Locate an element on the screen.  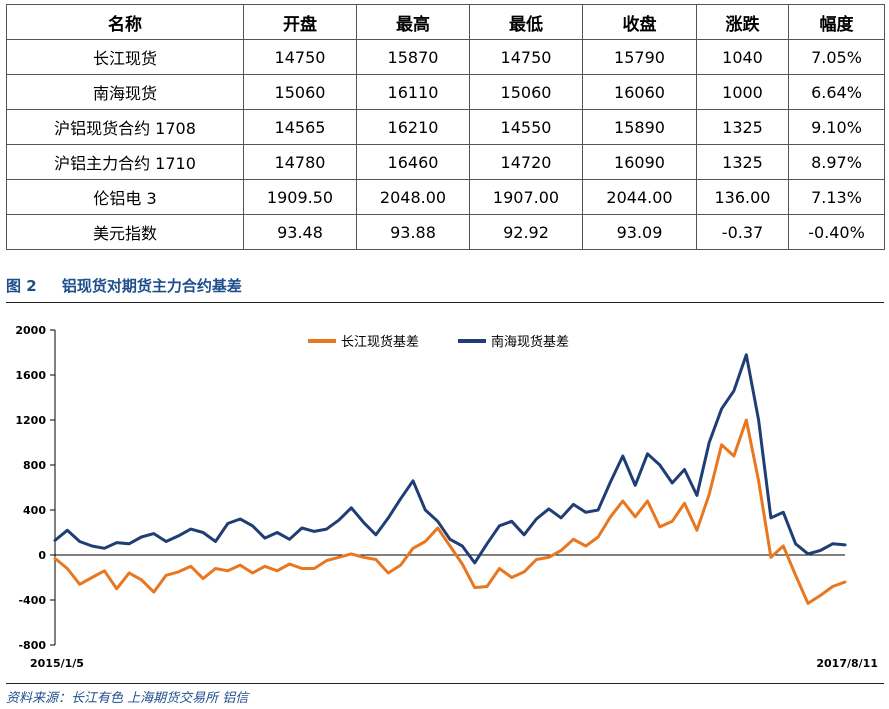
table-cell: -0.37 is located at coordinates (742, 232).